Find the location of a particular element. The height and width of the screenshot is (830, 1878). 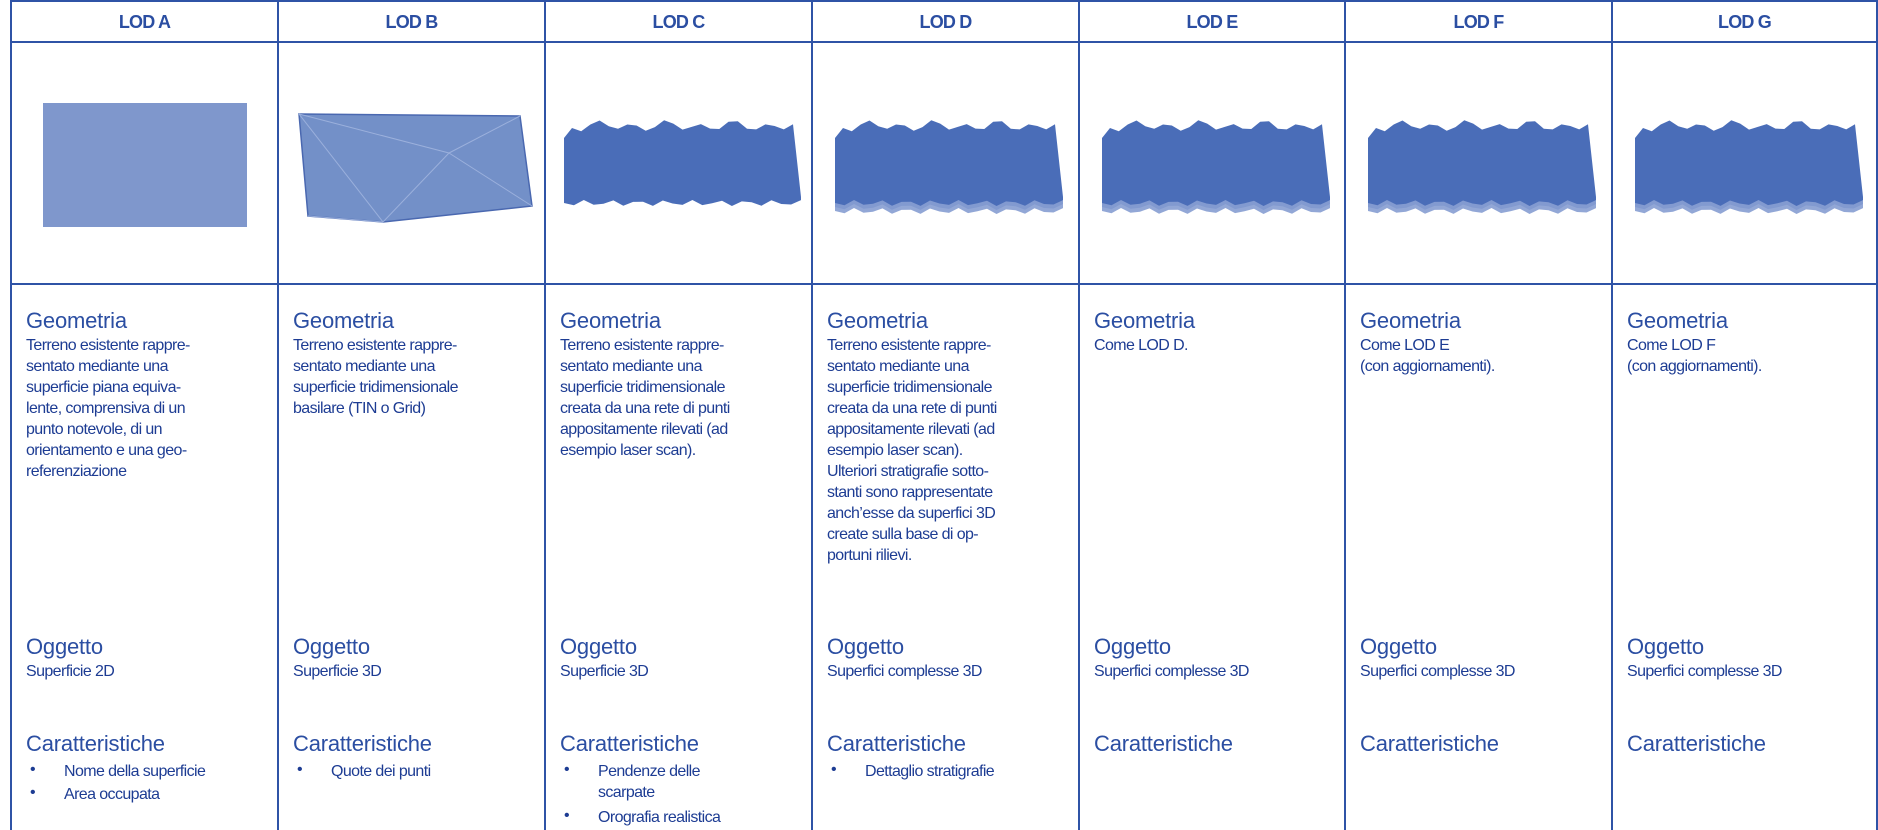

geometry-text: Come LOD F is located at coordinates (1671, 345).